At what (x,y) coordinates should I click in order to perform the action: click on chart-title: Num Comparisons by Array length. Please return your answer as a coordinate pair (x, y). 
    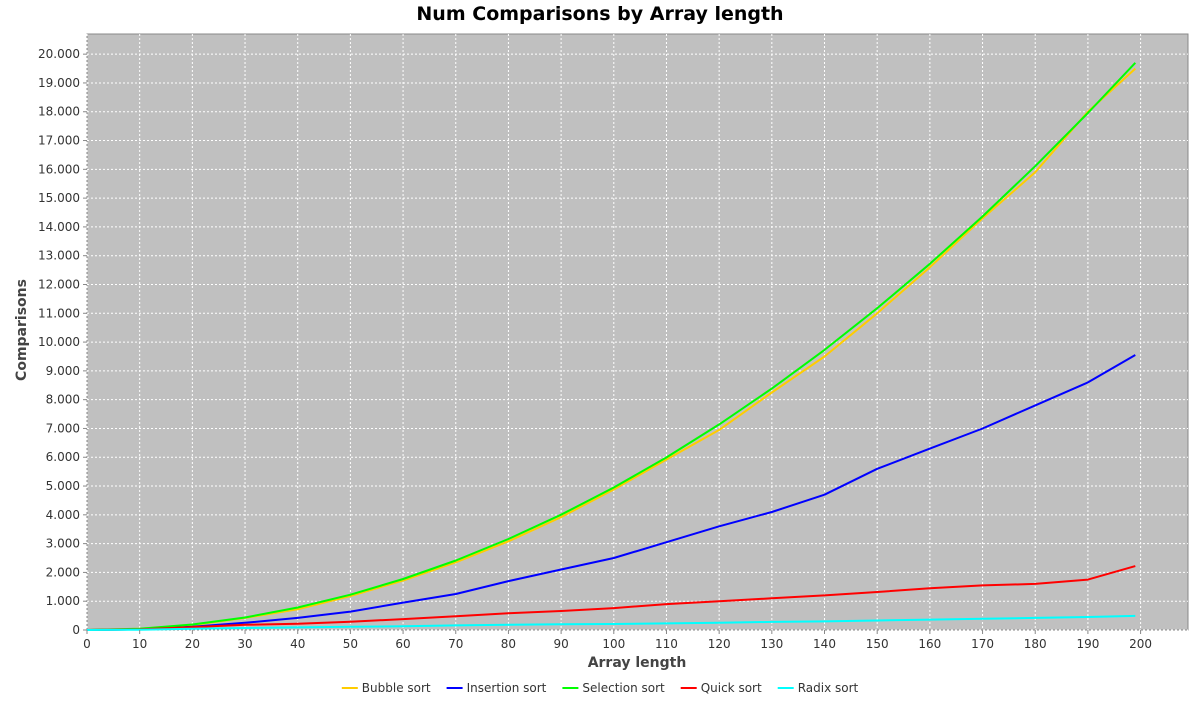
    Looking at the image, I should click on (599, 14).